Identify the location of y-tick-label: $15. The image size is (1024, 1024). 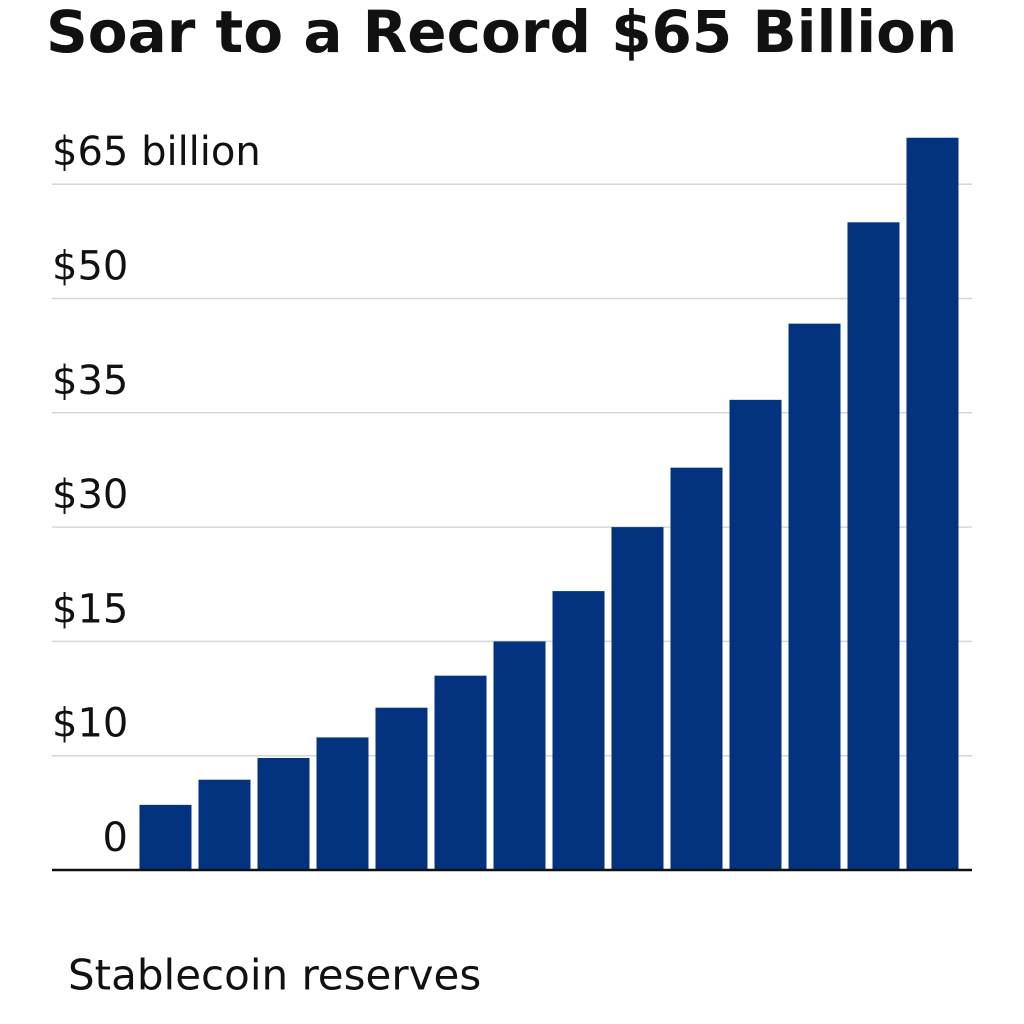
(90, 609).